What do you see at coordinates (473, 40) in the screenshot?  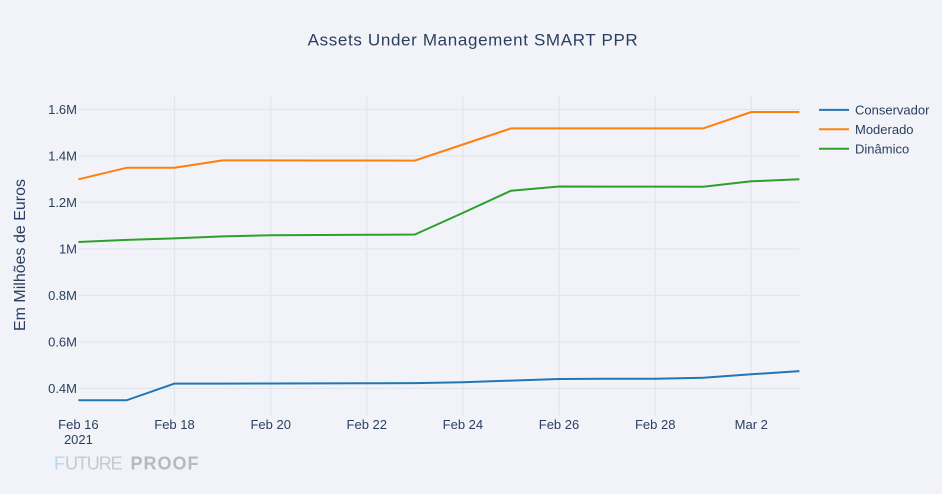 I see `svg-text:Assets Under Management SMART: Assets Under Management SMART PPR` at bounding box center [473, 40].